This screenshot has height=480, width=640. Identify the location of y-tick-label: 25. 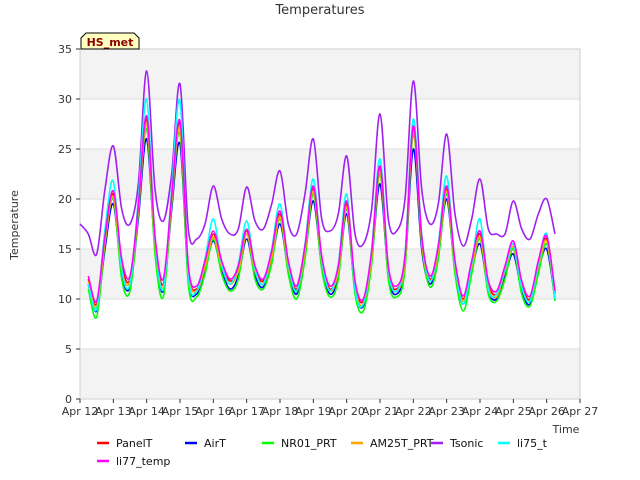
(65, 149).